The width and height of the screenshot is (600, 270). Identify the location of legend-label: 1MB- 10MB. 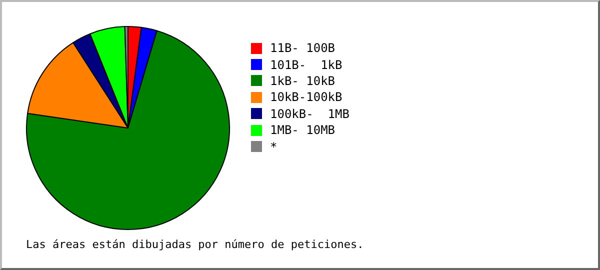
(303, 130).